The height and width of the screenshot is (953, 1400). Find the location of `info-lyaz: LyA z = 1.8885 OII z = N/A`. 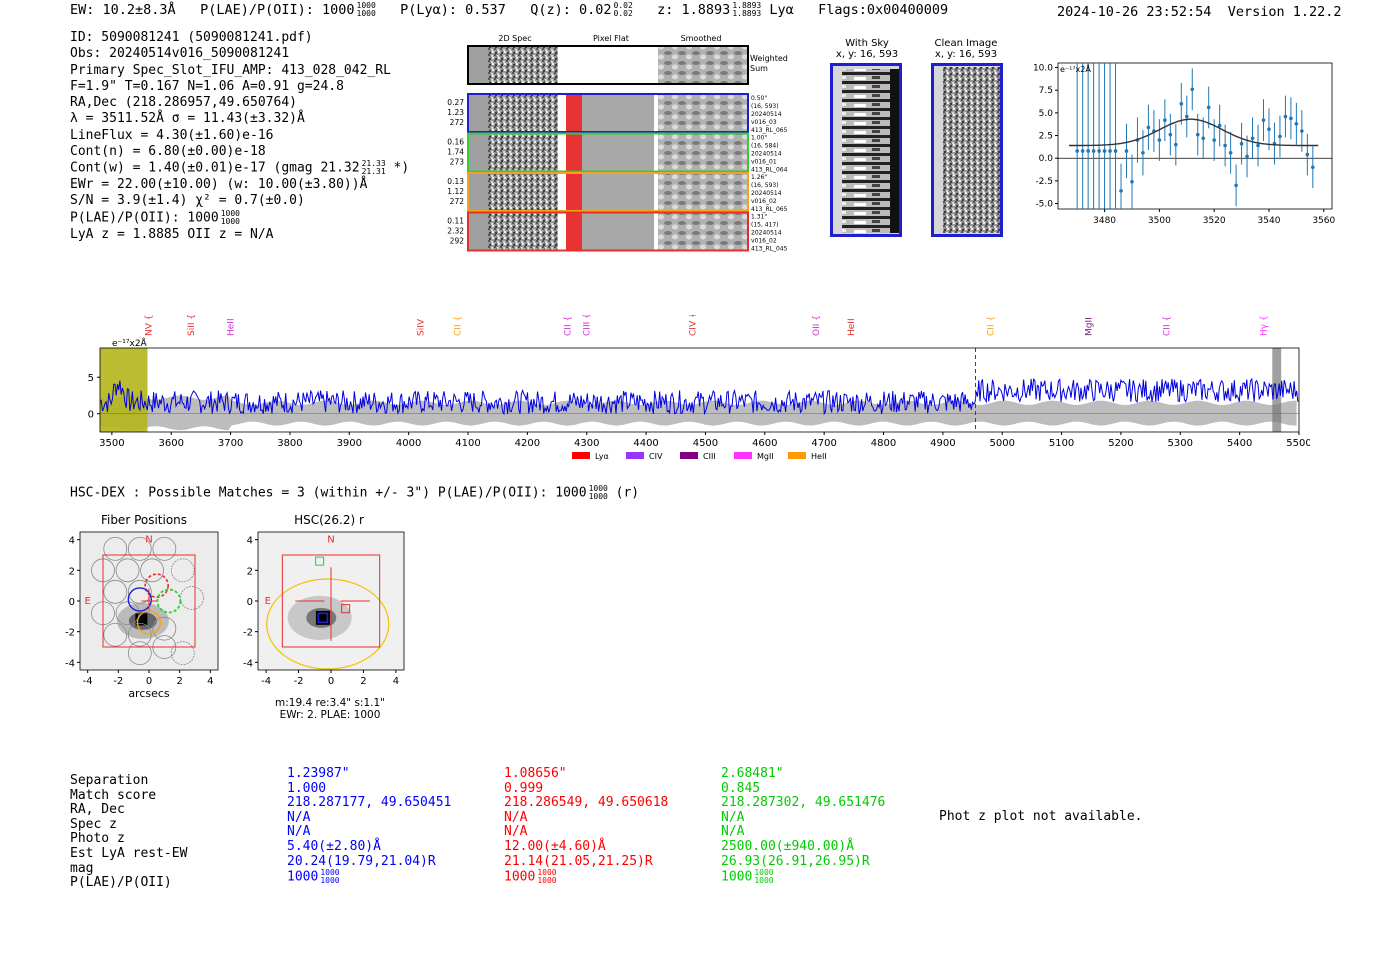

info-lyaz: LyA z = 1.8885 OII z = N/A is located at coordinates (172, 234).